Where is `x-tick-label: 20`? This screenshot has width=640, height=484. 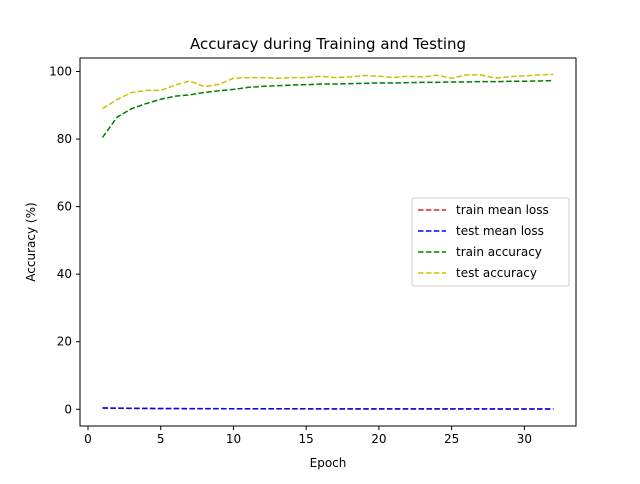 x-tick-label: 20 is located at coordinates (378, 439).